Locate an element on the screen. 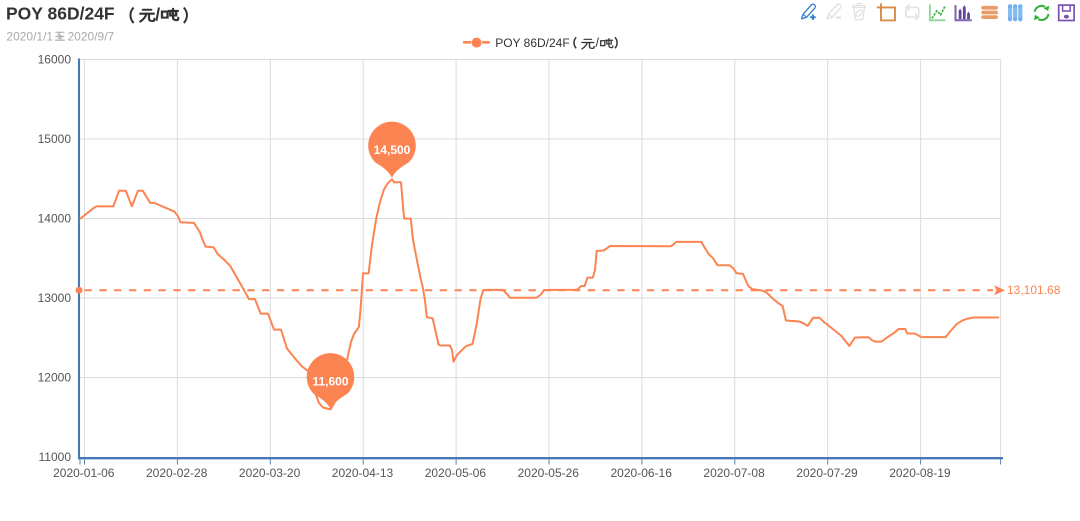 This screenshot has width=1080, height=521. svg-text: 2020-02-28 is located at coordinates (177, 473).